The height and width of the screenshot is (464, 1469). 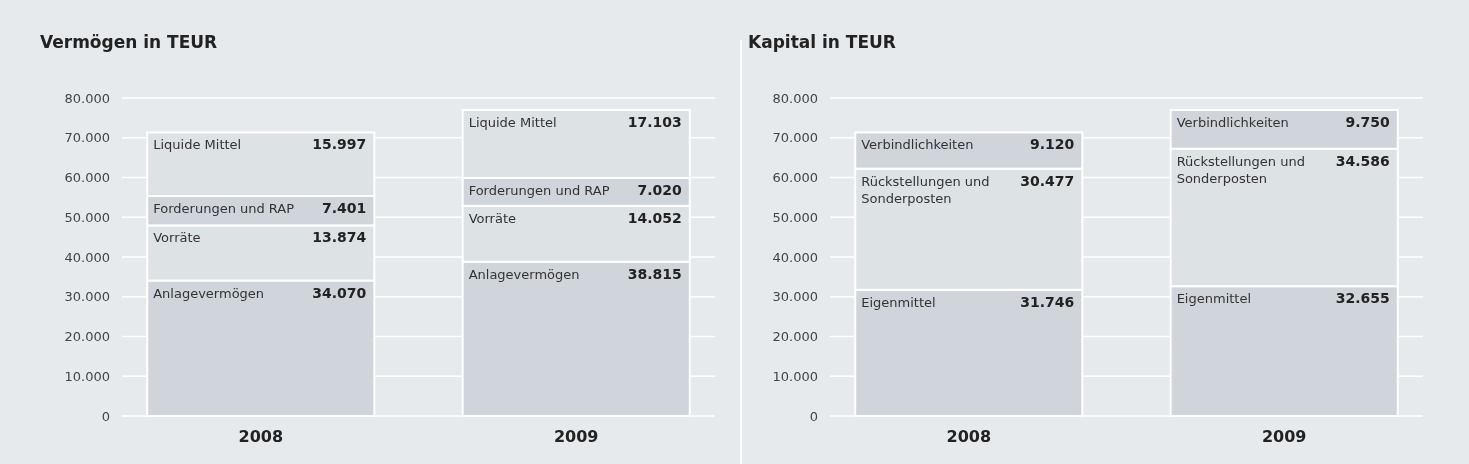 What do you see at coordinates (197, 145) in the screenshot?
I see `text: Liquide Mittel` at bounding box center [197, 145].